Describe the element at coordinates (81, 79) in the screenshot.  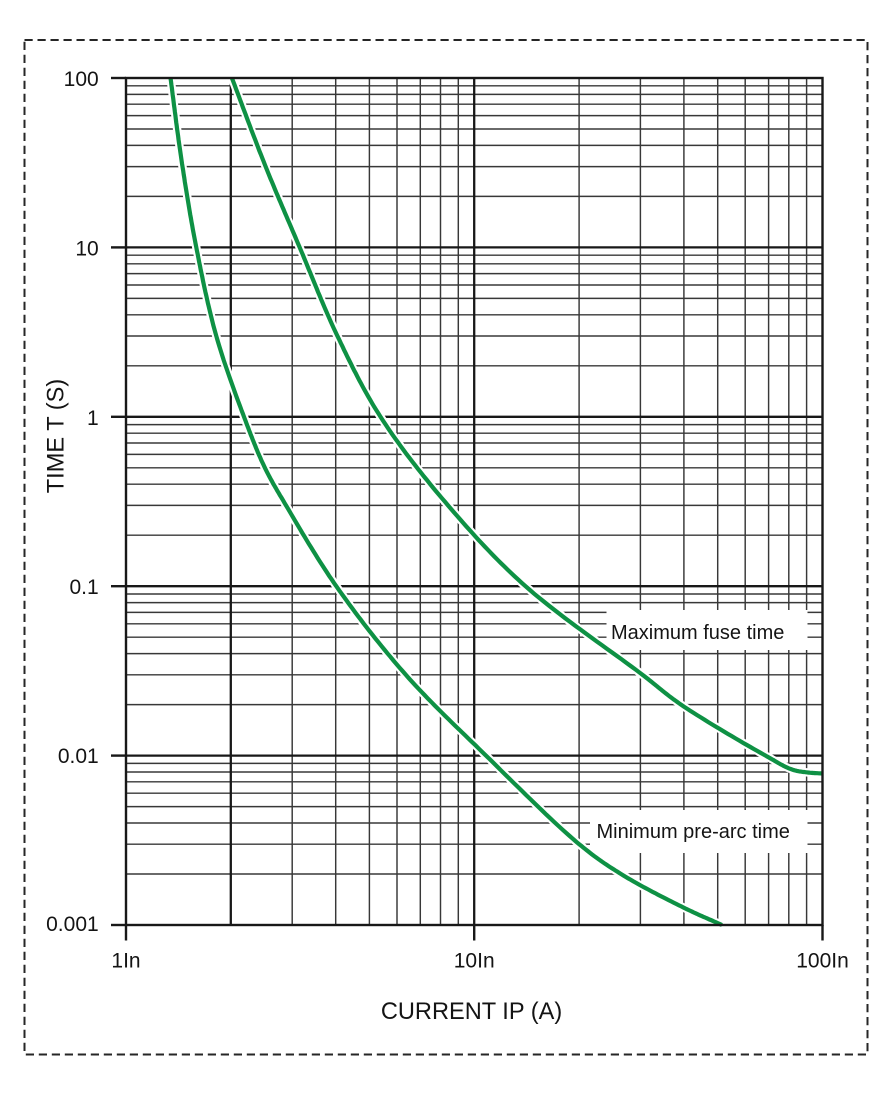
I see `svg-text: 100` at that location.